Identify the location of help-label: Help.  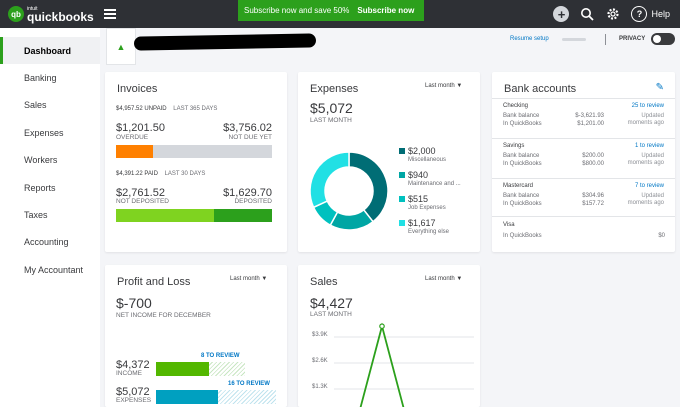
(660, 14).